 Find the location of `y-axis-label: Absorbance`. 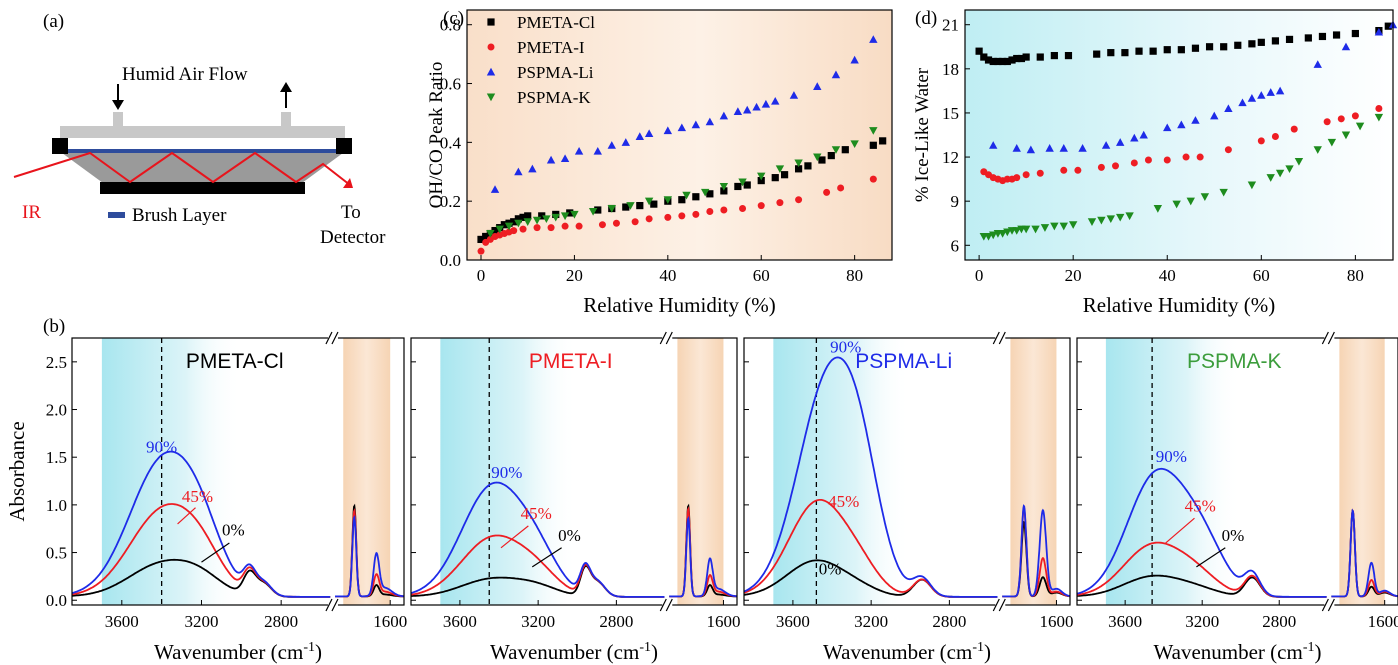

y-axis-label: Absorbance is located at coordinates (17, 471).